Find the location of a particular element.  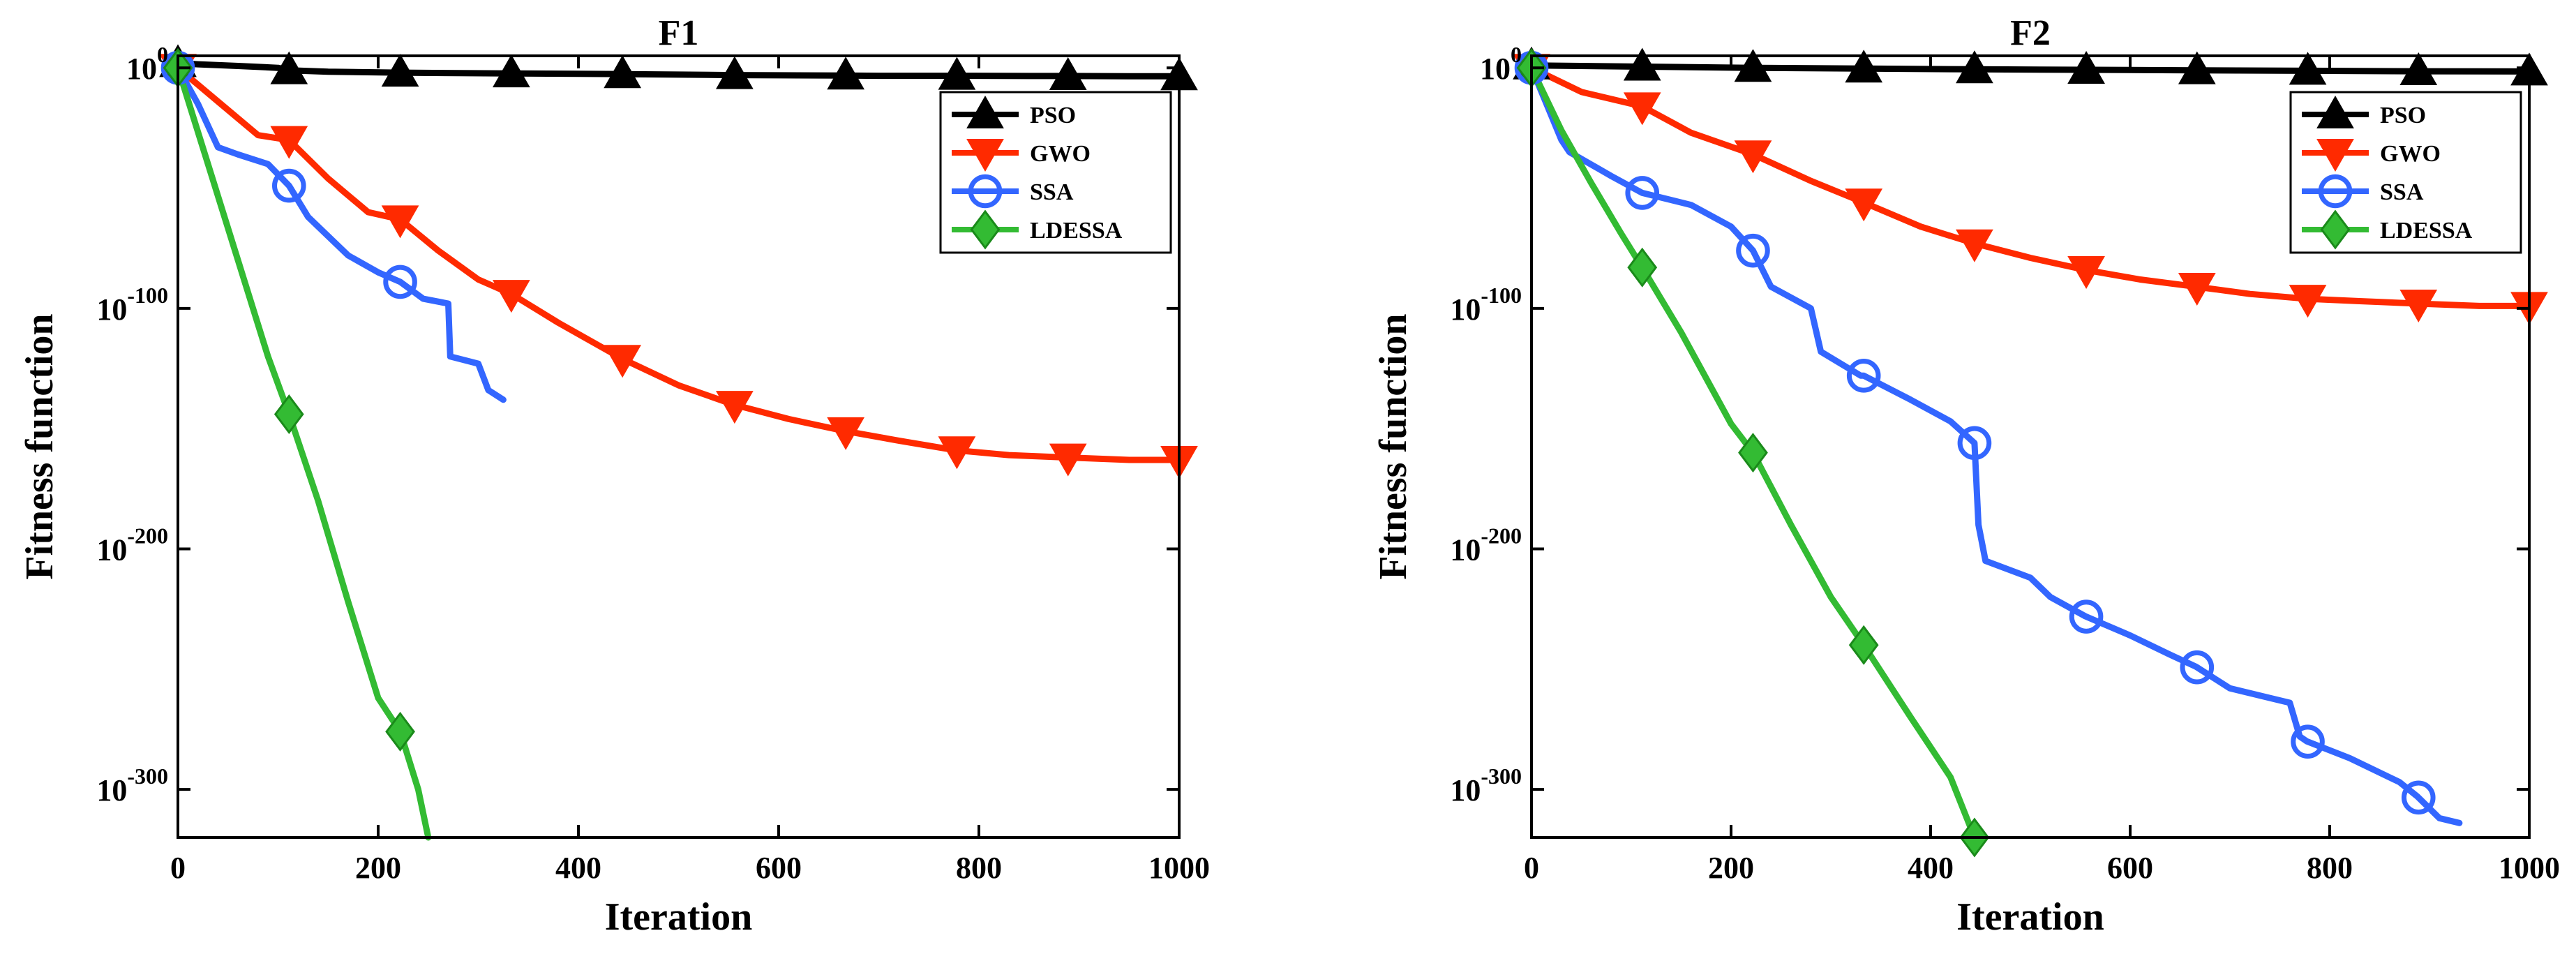

y-tick-exponent: -200 is located at coordinates (147, 536).